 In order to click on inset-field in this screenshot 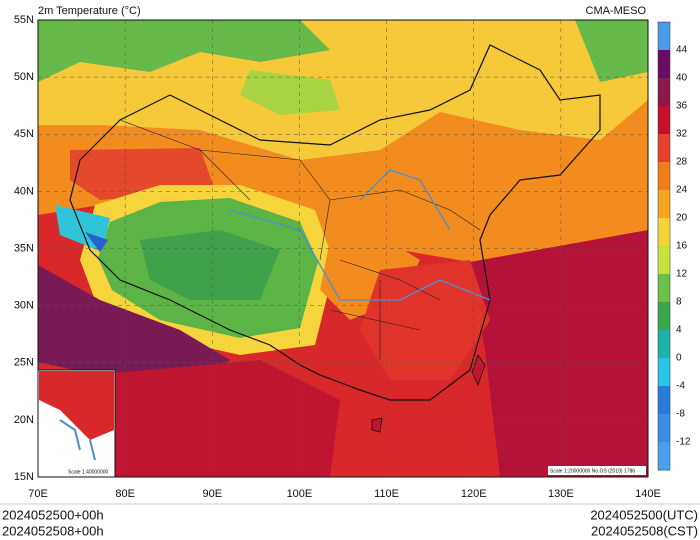, I will do `click(76, 405)`.